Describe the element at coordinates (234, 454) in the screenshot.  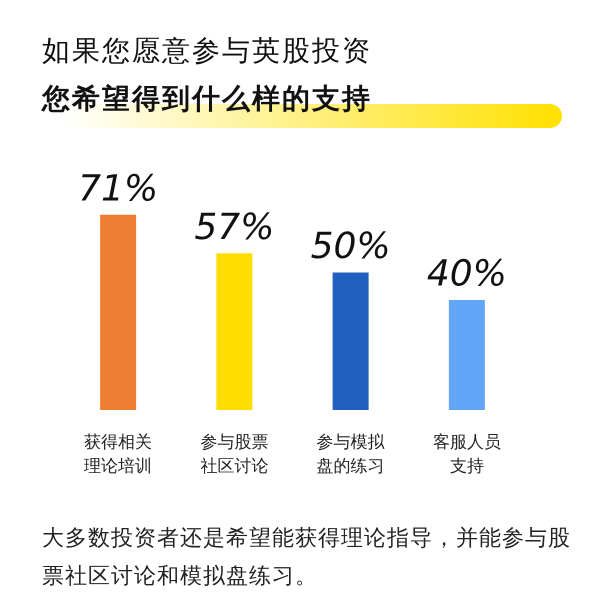
I see `x-tick-label: 参与股票社区讨论` at that location.